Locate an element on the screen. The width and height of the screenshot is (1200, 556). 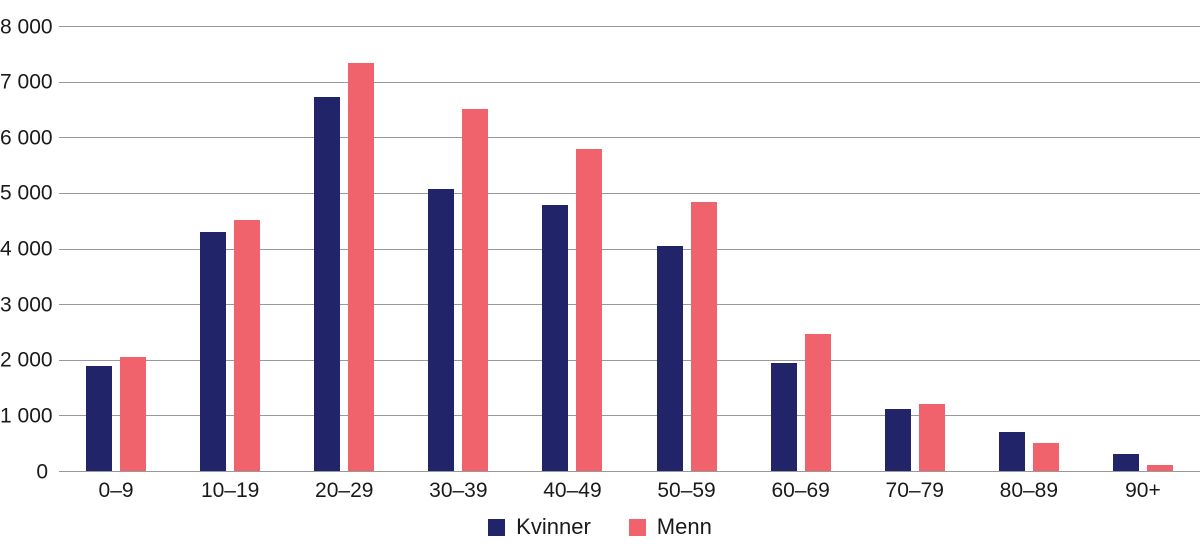
y-axis-tick-label-3000: 3 000 is located at coordinates (26, 305).